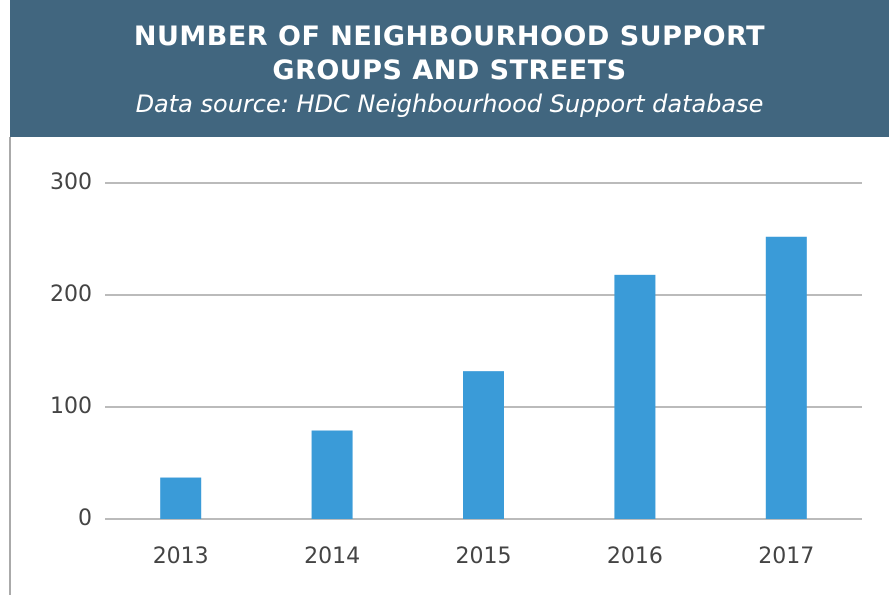  I want to click on x-tick-label: 2014, so click(332, 556).